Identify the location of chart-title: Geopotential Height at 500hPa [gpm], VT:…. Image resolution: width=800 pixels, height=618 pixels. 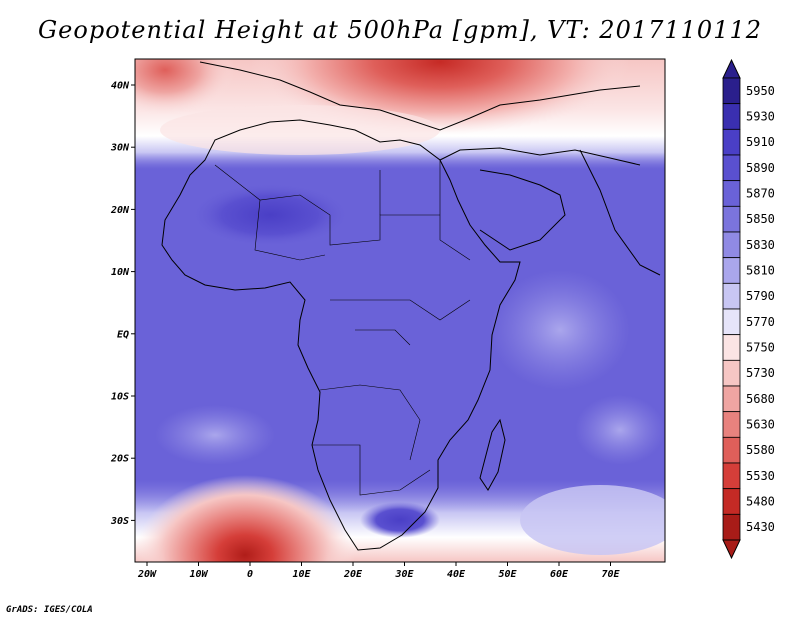
(400, 30).